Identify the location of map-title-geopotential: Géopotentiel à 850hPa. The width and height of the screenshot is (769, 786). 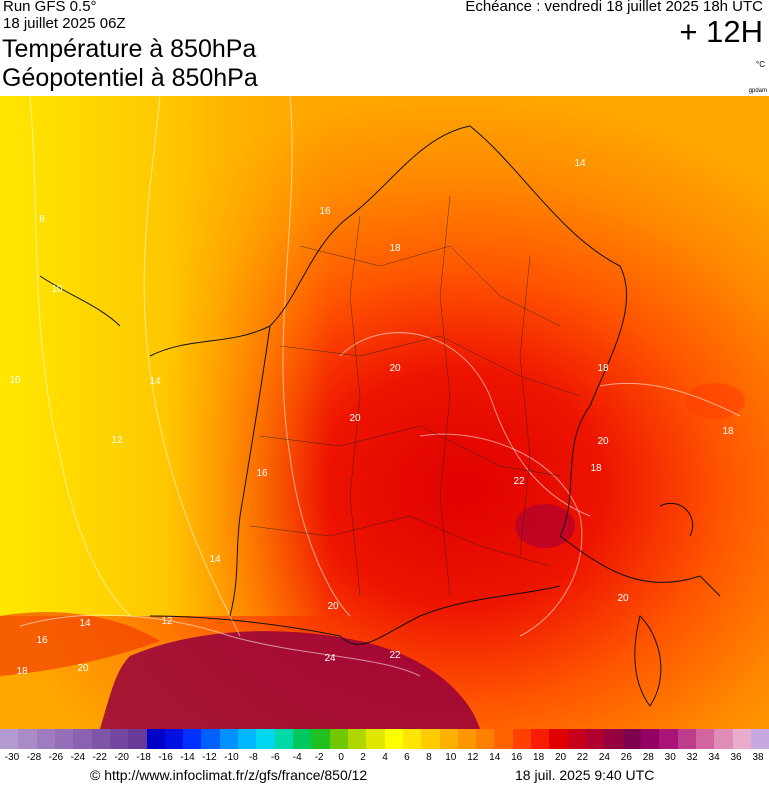
(130, 78).